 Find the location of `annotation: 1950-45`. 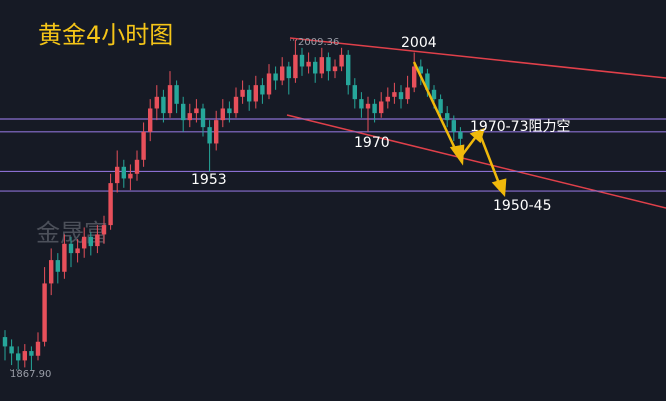

annotation: 1950-45 is located at coordinates (522, 206).